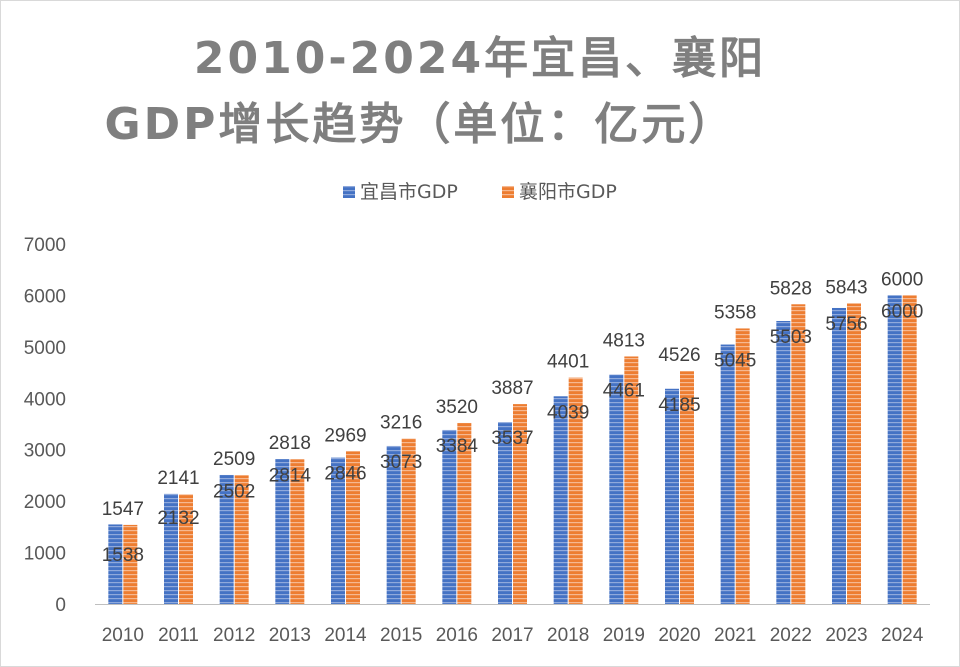  I want to click on x-tick-label: 2011, so click(178, 635).